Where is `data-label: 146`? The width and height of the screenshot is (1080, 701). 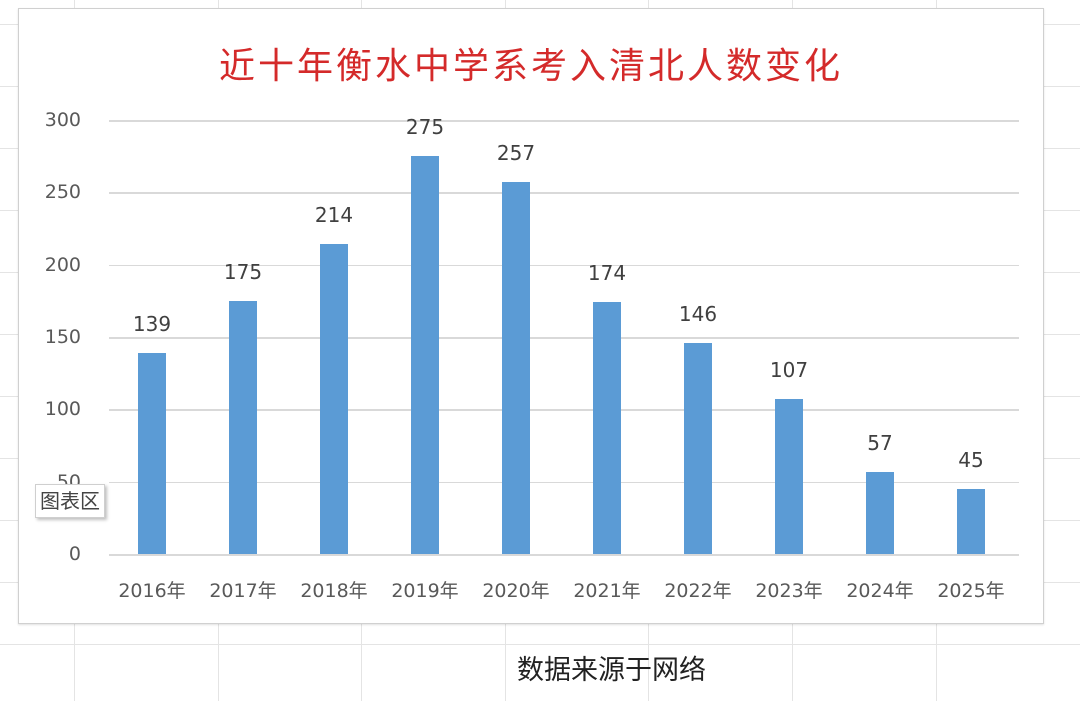
data-label: 146 is located at coordinates (698, 313).